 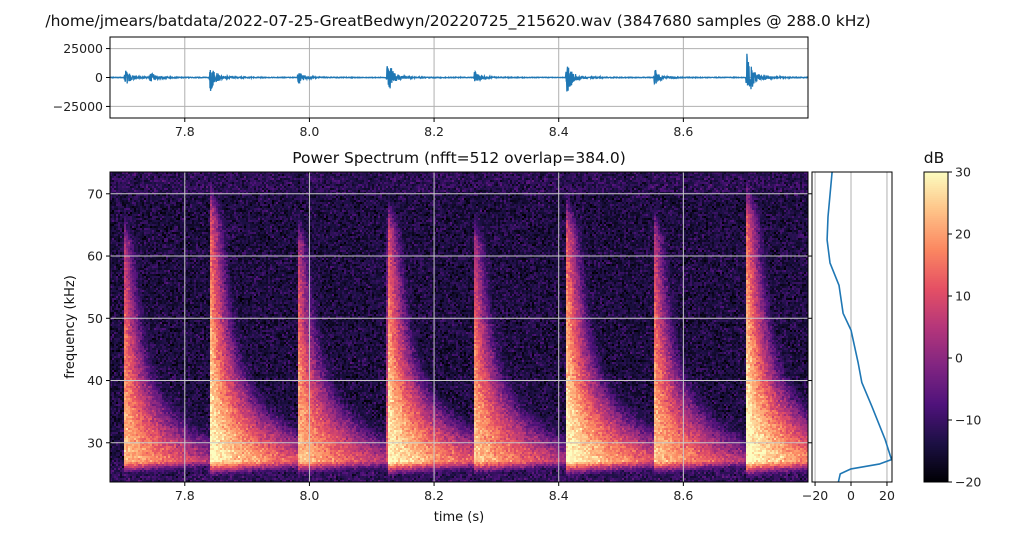 What do you see at coordinates (459, 158) in the screenshot?
I see `spectrogram-title: Power Spectrum (nfft=512 overlap=384.0)` at bounding box center [459, 158].